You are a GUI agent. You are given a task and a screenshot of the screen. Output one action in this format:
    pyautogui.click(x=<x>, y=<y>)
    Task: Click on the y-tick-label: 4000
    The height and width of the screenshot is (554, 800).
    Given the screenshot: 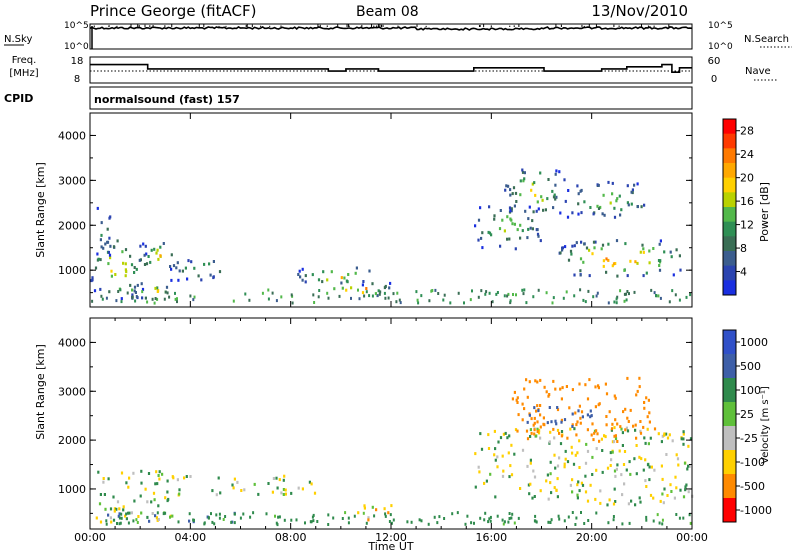 What is the action you would take?
    pyautogui.click(x=72, y=135)
    